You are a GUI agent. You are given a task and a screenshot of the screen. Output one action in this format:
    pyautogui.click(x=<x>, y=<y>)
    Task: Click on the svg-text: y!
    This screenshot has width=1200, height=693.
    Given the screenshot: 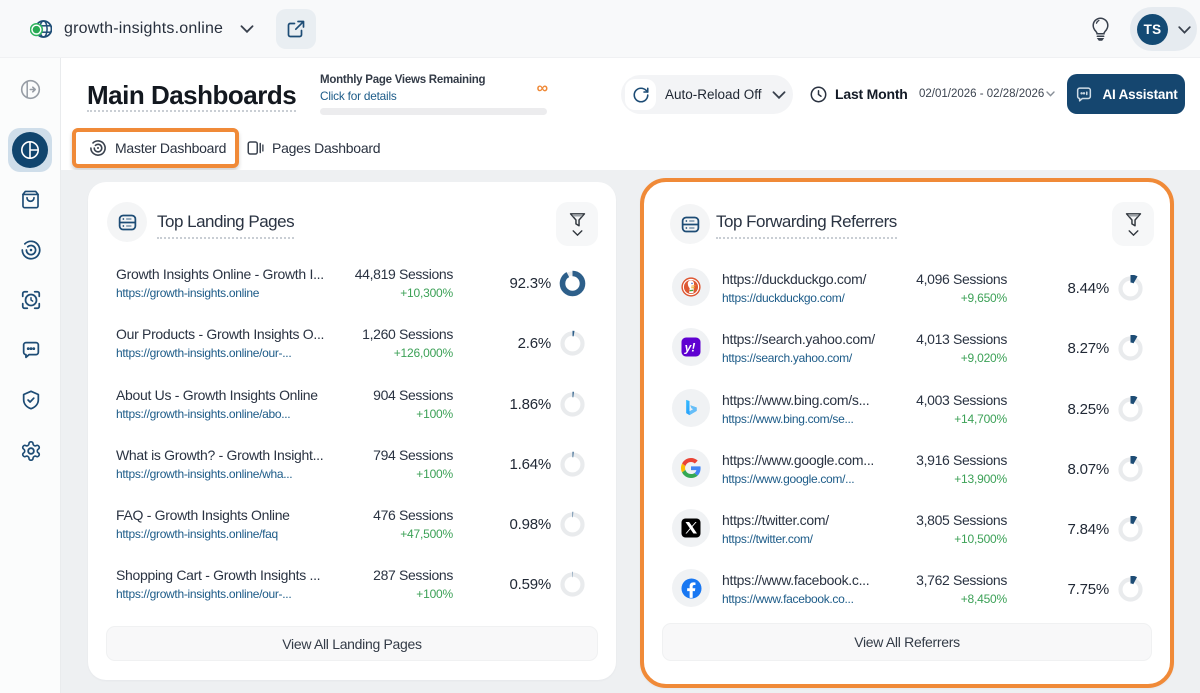 What is the action you would take?
    pyautogui.click(x=690, y=348)
    